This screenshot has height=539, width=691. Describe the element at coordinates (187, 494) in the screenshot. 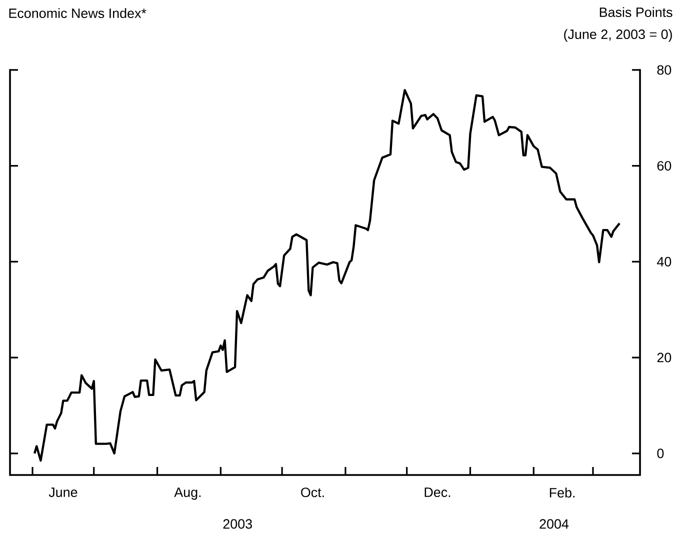

I see `x-tick-label: Aug.` at that location.